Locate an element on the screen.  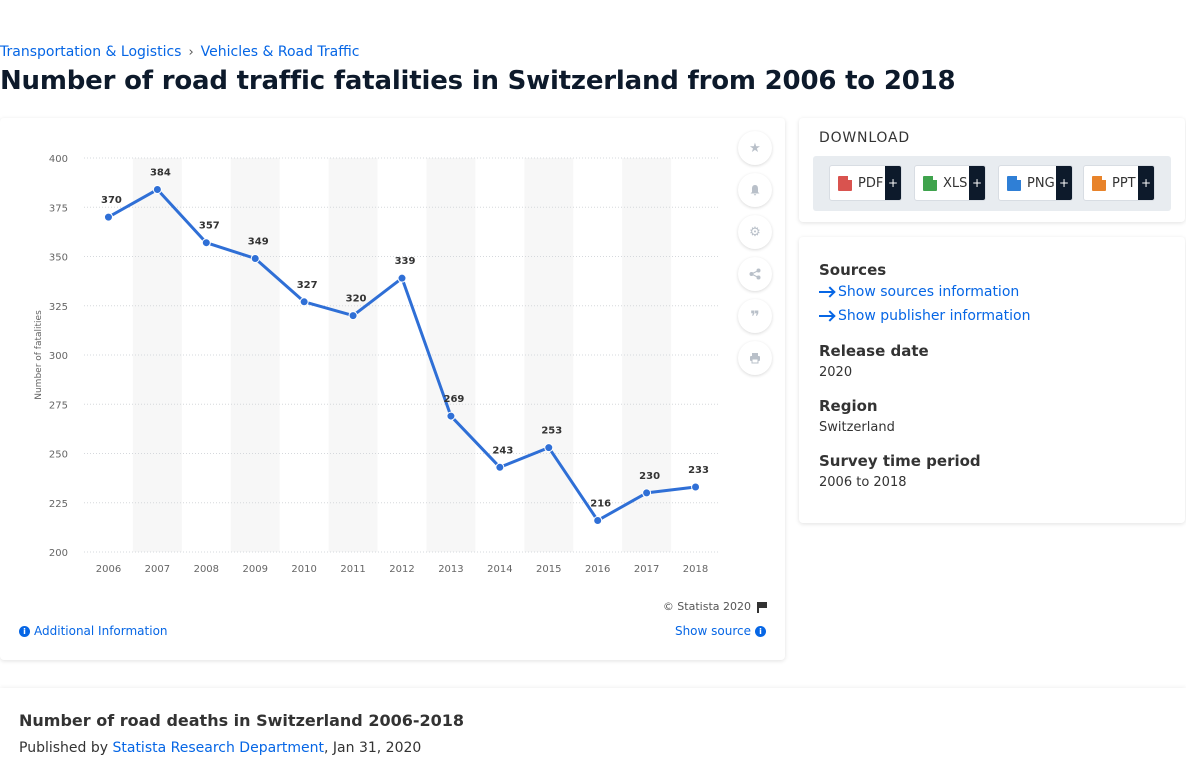
download-card: DOWNLOAD PDF + XLS + PNG + PPT + is located at coordinates (992, 170).